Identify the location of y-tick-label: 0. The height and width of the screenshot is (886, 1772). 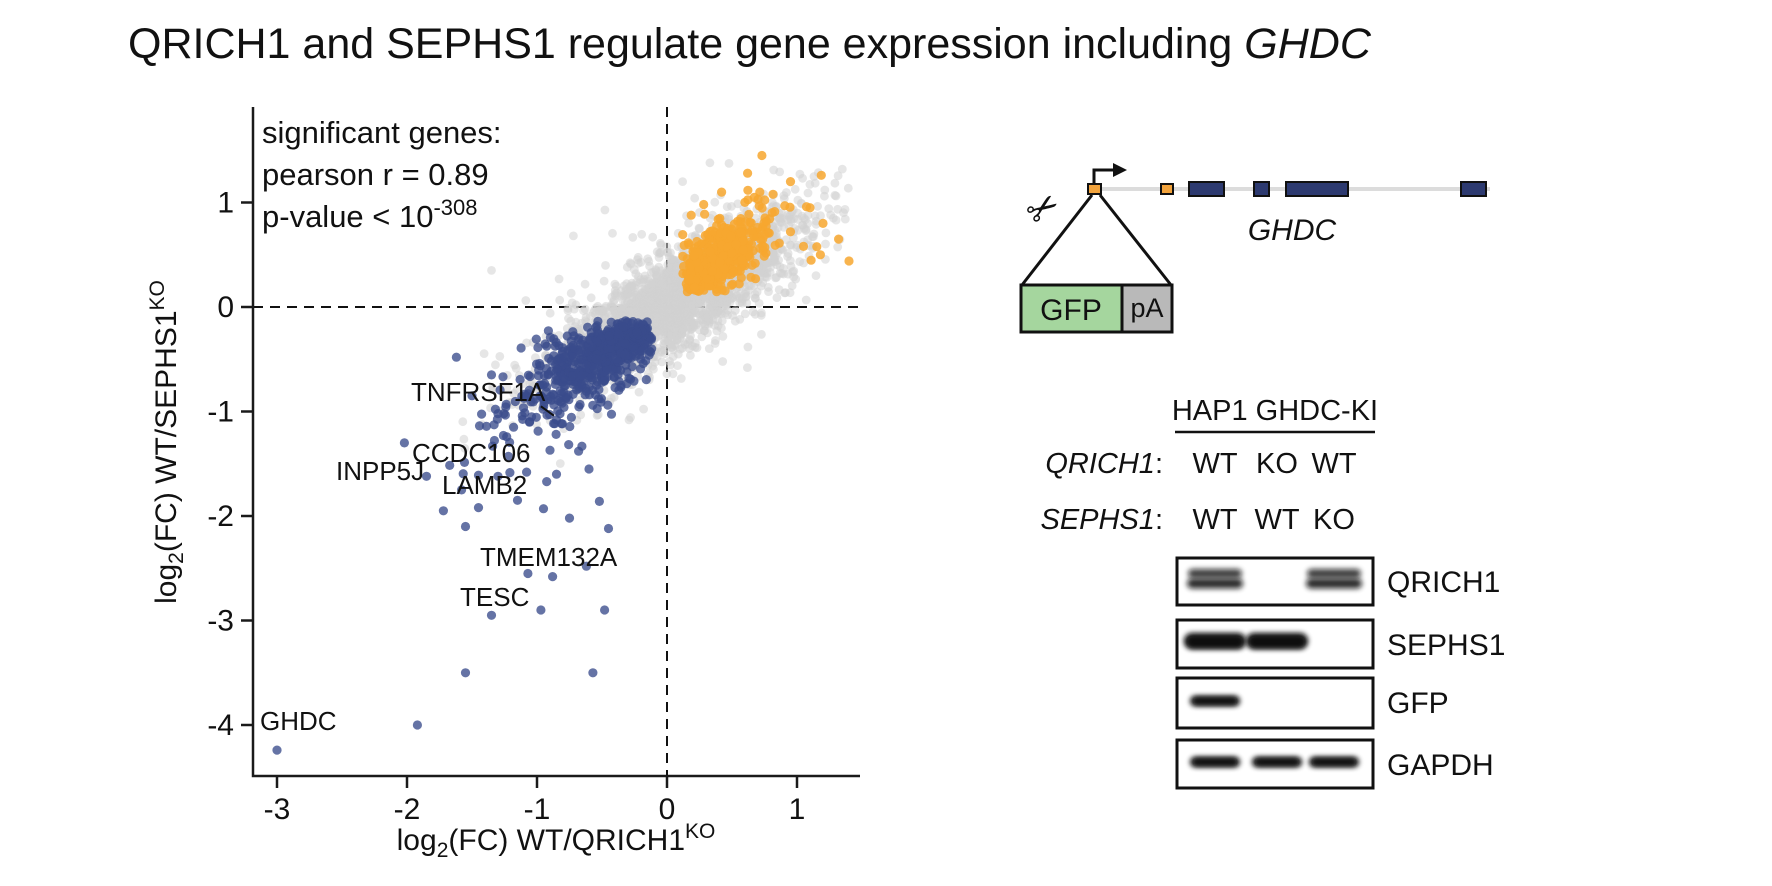
(225, 307).